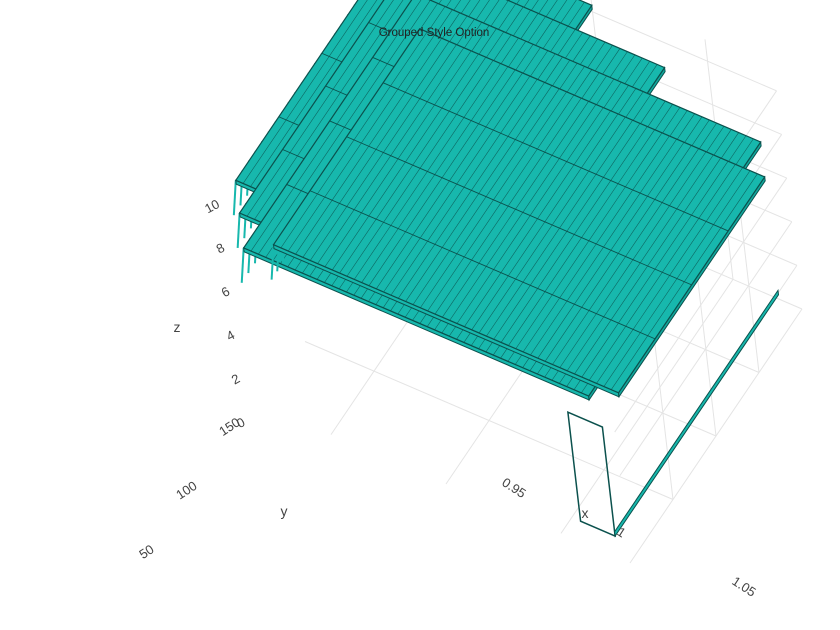  Describe the element at coordinates (212, 206) in the screenshot. I see `z-tick-label: 10` at that location.